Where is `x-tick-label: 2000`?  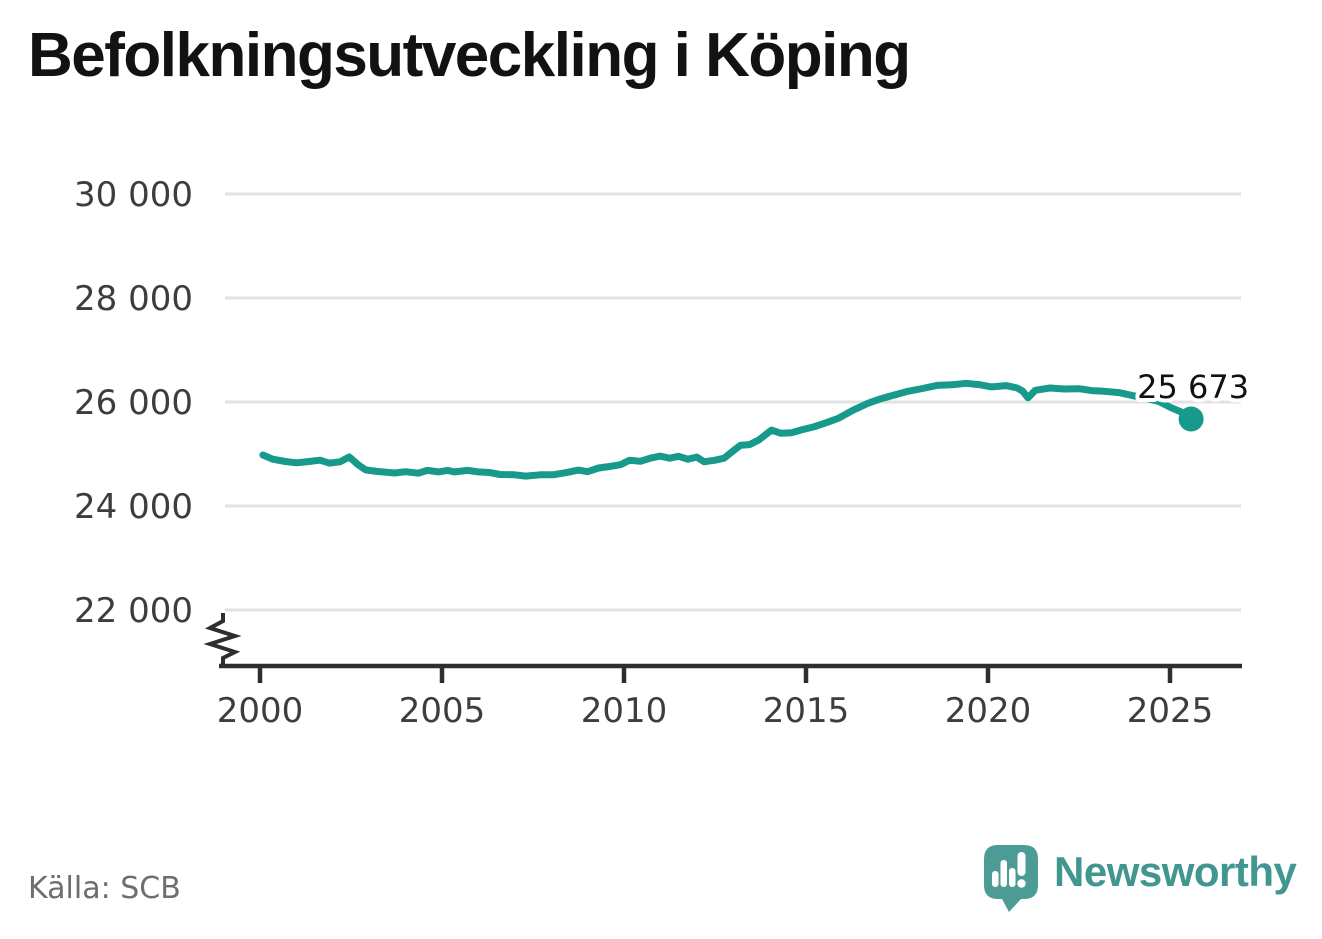 x-tick-label: 2000 is located at coordinates (260, 711).